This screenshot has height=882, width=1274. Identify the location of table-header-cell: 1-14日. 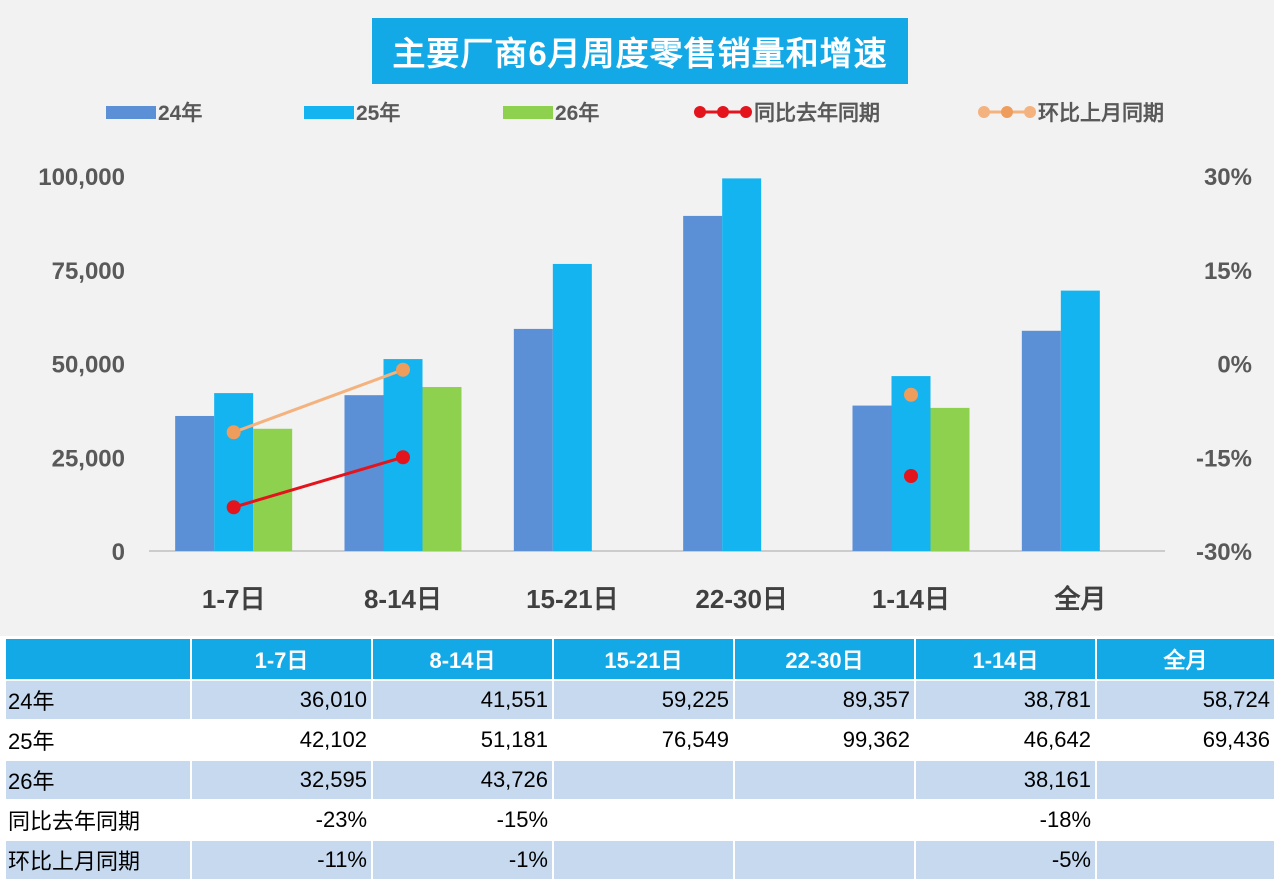
(1005, 659).